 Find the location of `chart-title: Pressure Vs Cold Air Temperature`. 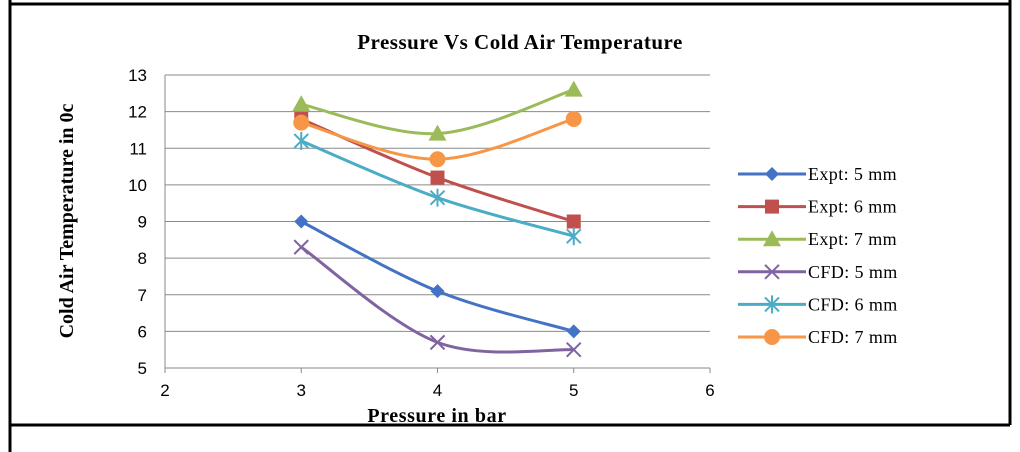

chart-title: Pressure Vs Cold Air Temperature is located at coordinates (520, 42).